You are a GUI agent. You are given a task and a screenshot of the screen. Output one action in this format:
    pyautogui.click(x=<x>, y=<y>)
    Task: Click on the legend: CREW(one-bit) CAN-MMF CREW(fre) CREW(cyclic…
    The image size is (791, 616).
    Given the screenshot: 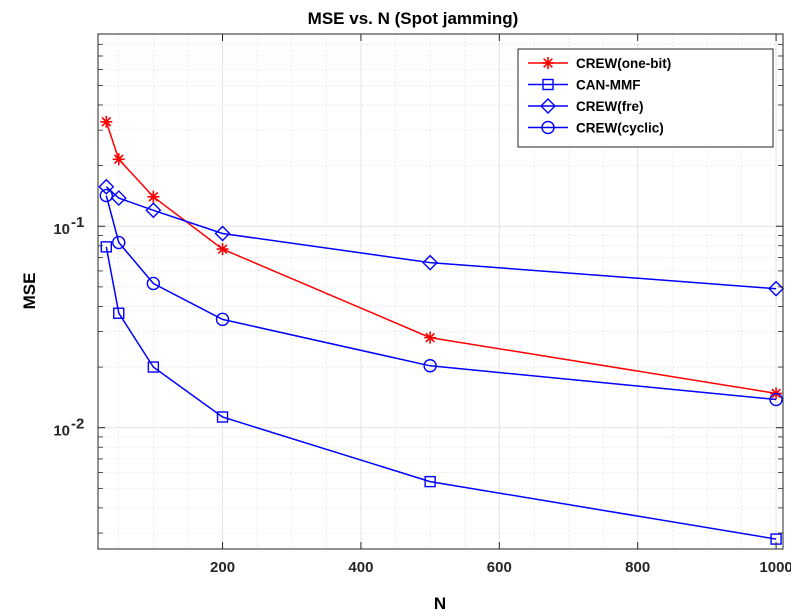 What is the action you would take?
    pyautogui.click(x=645, y=98)
    